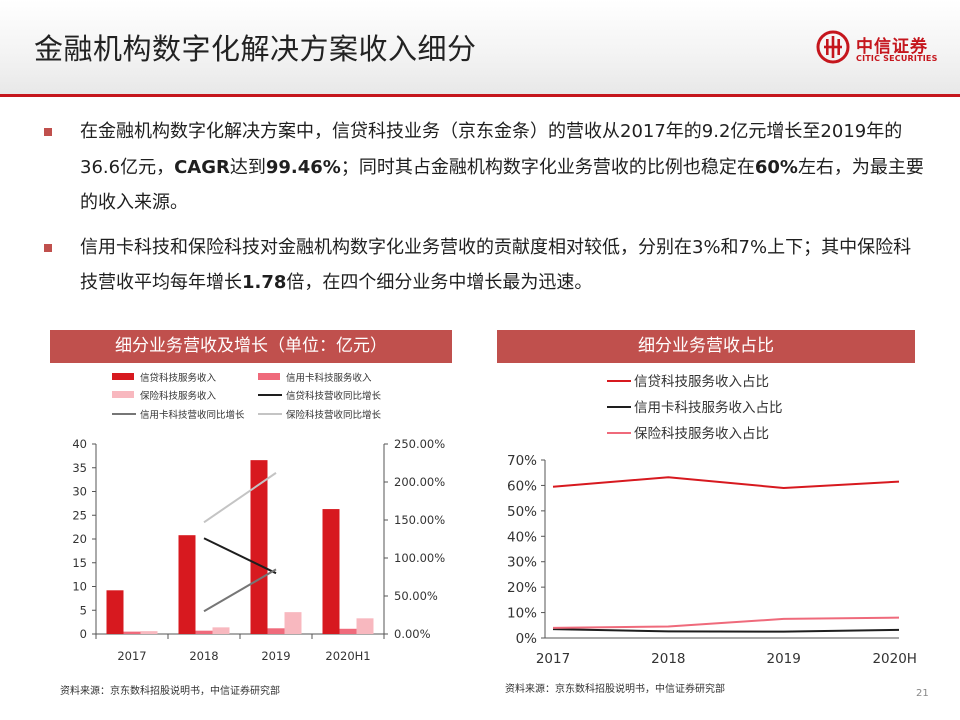 This screenshot has height=720, width=960. Describe the element at coordinates (522, 512) in the screenshot. I see `y-tick-label: 50%` at that location.